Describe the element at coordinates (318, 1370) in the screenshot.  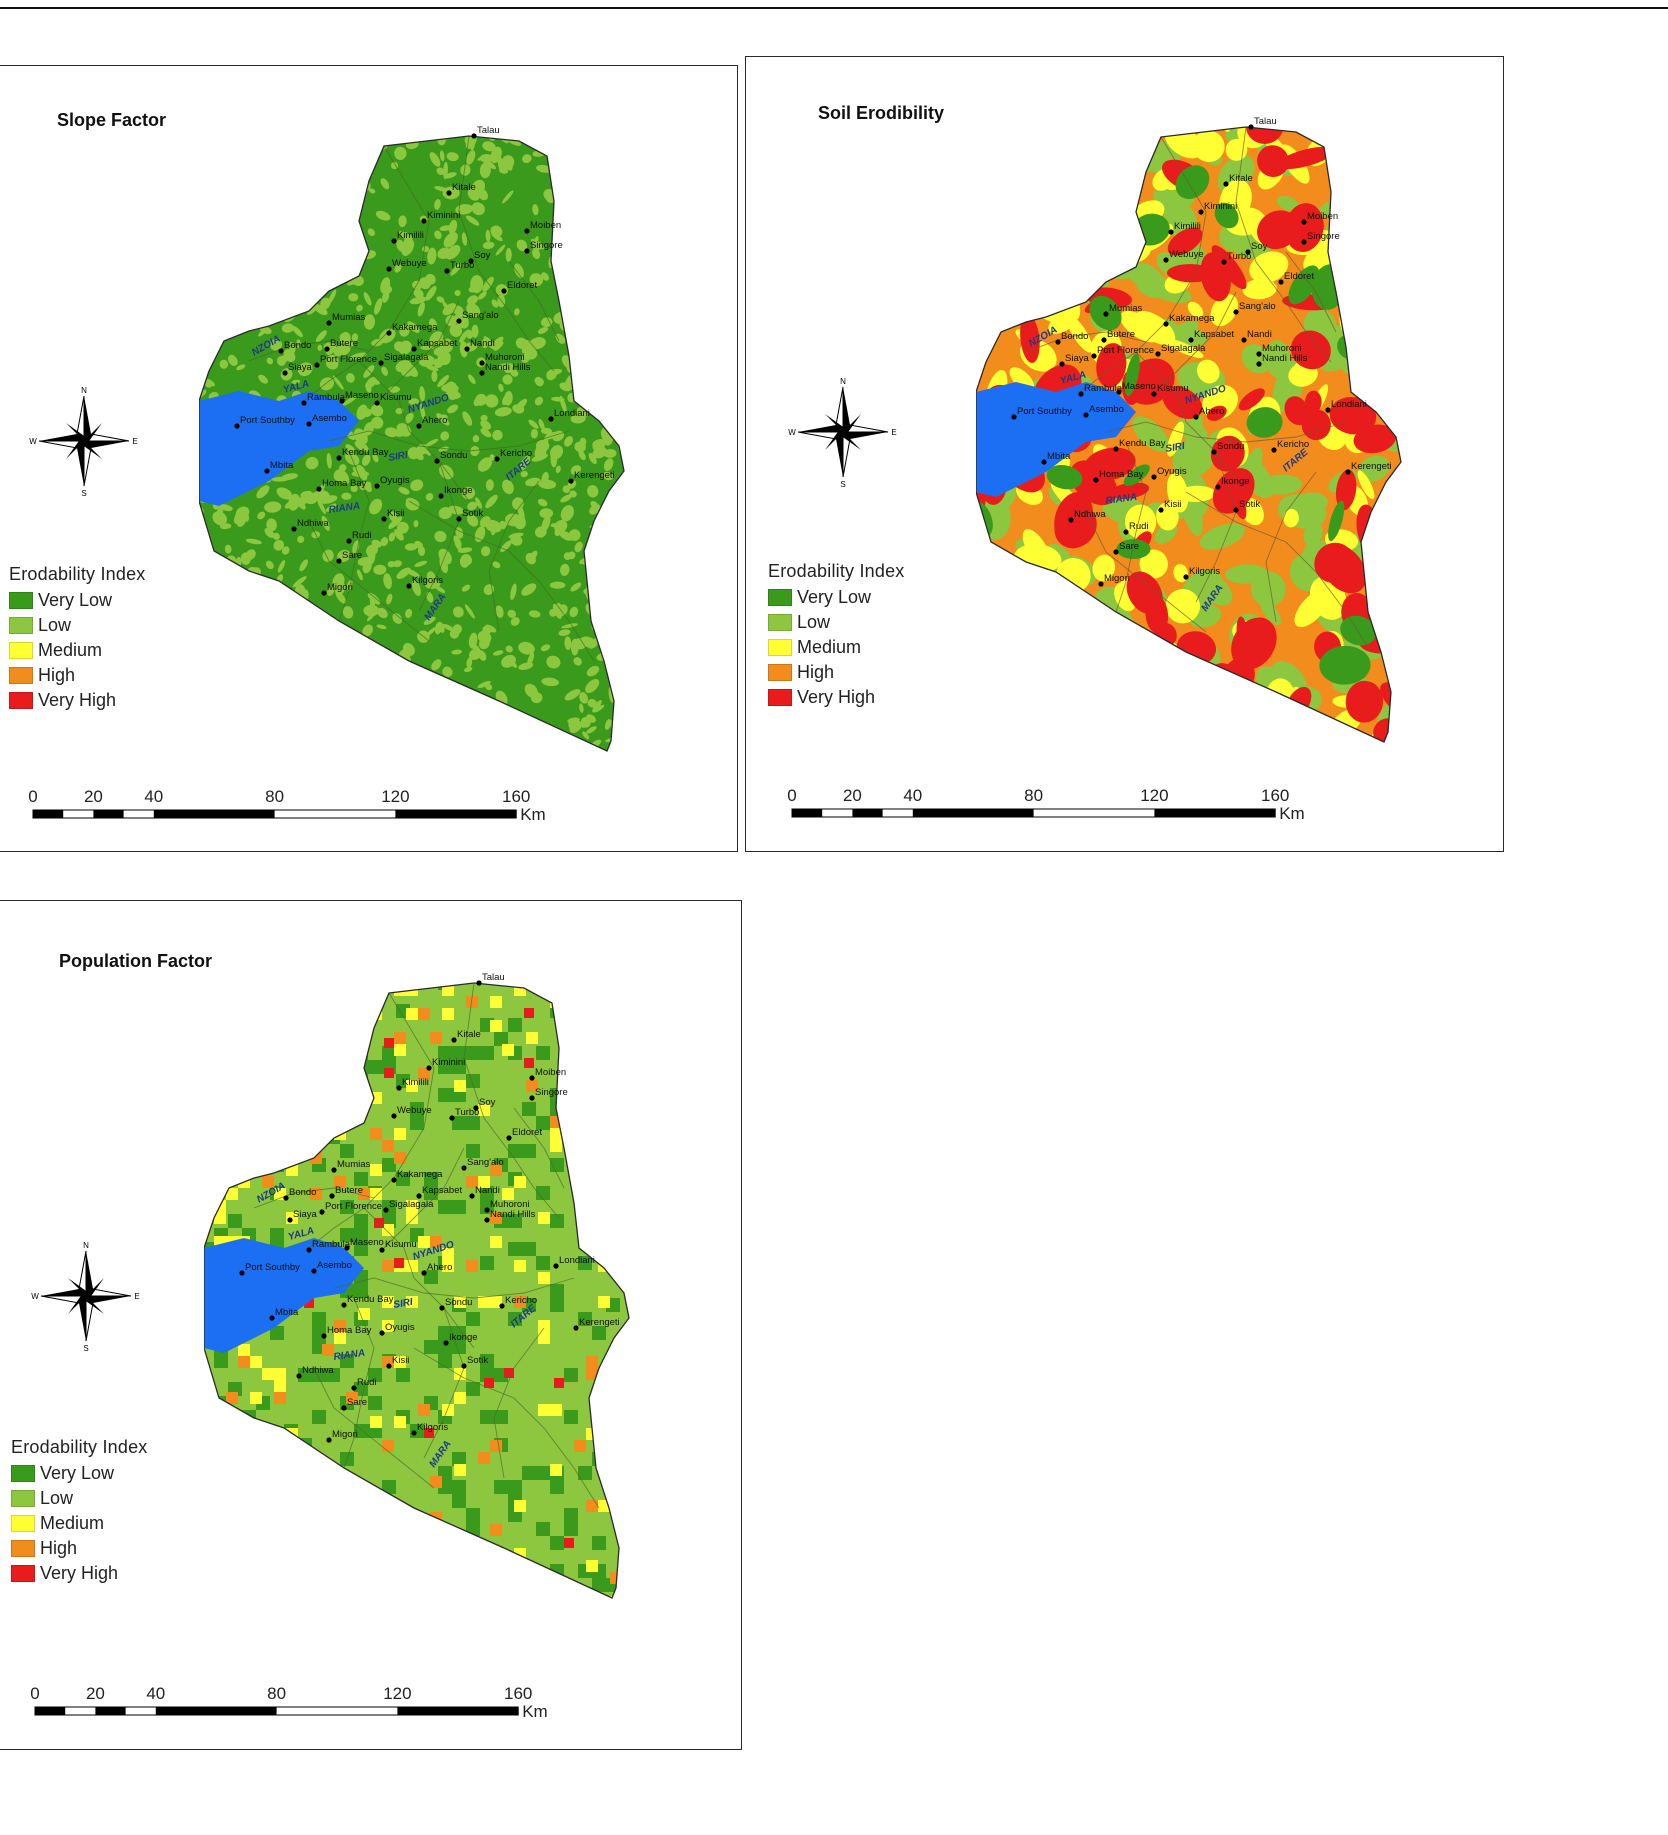
I see `town-label: Ndhiwa` at that location.